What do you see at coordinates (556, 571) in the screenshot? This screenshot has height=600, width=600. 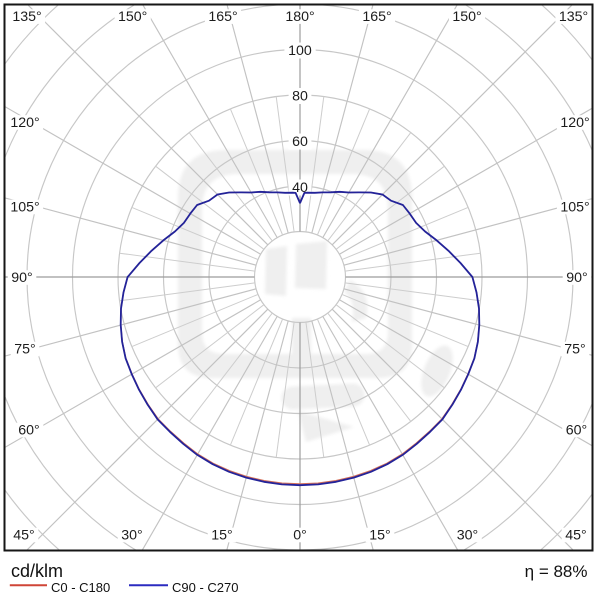 I see `svg-text: η = 88%` at bounding box center [556, 571].